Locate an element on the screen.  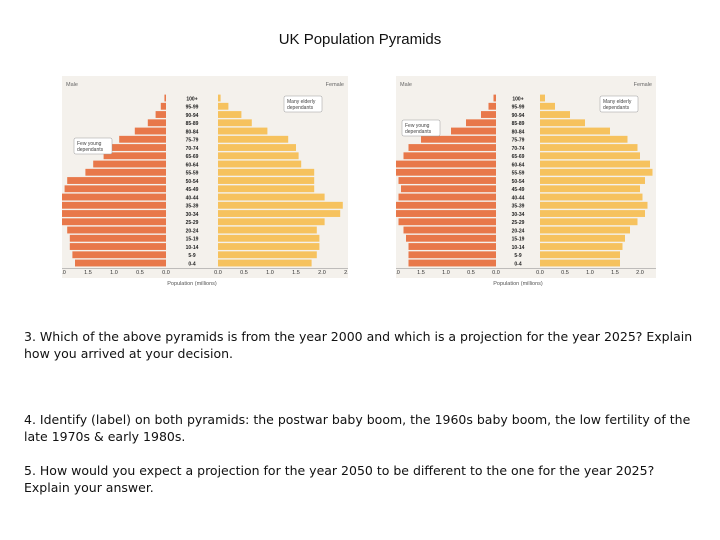
c1-annotation-text-0-1: dependants is located at coordinates (90, 150).